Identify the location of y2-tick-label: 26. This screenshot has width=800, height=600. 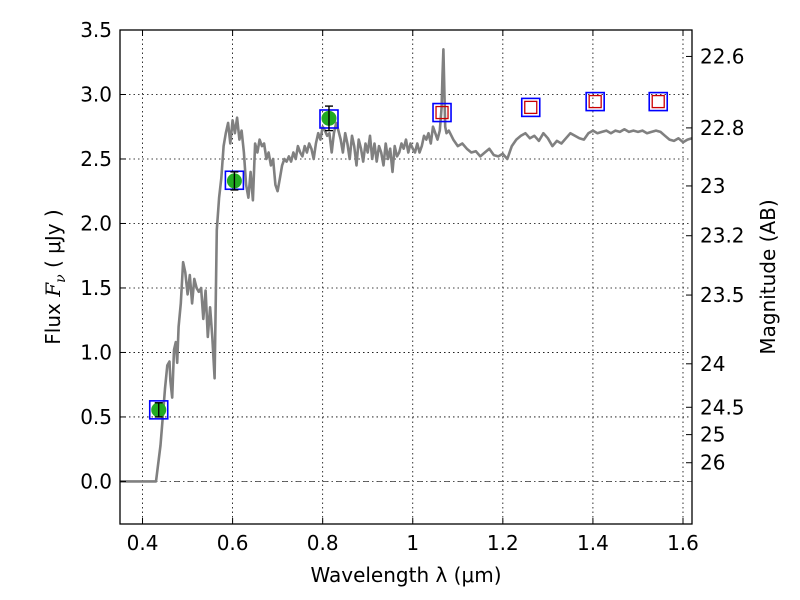
(712, 463).